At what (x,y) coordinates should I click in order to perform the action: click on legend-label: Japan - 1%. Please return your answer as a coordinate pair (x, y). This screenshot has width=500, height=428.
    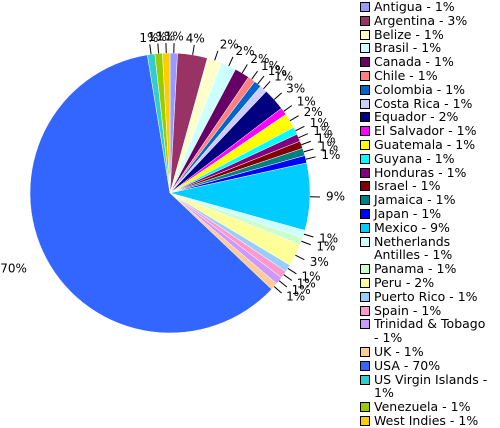
    Looking at the image, I should click on (408, 213).